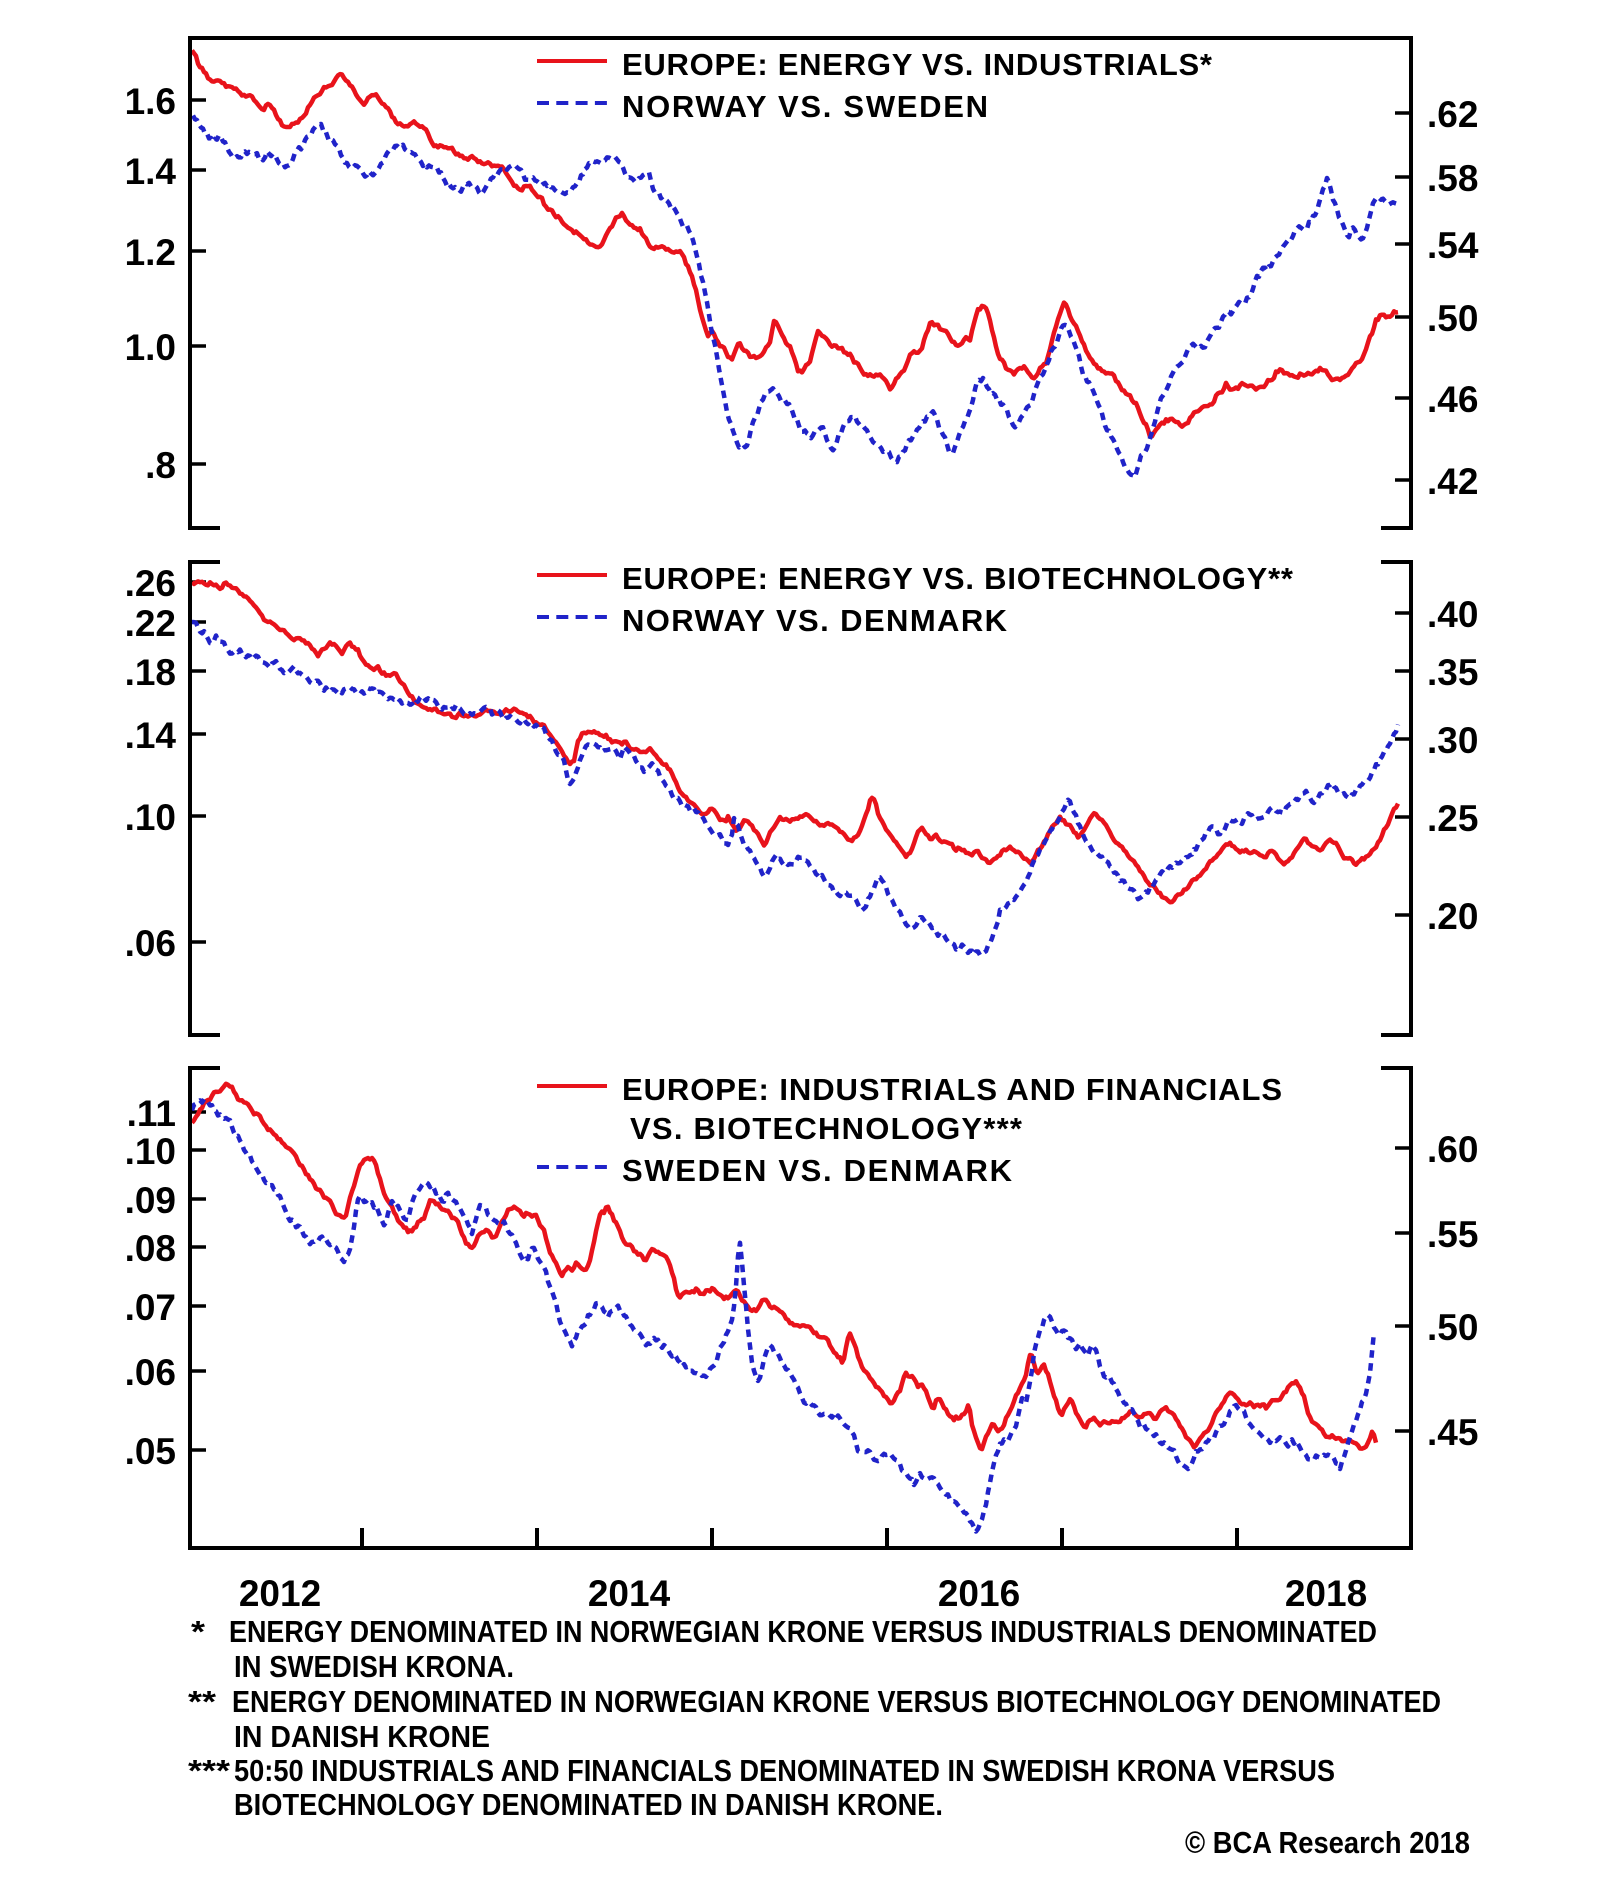 This screenshot has width=1600, height=1883. I want to click on svg-text: .8, so click(160, 465).